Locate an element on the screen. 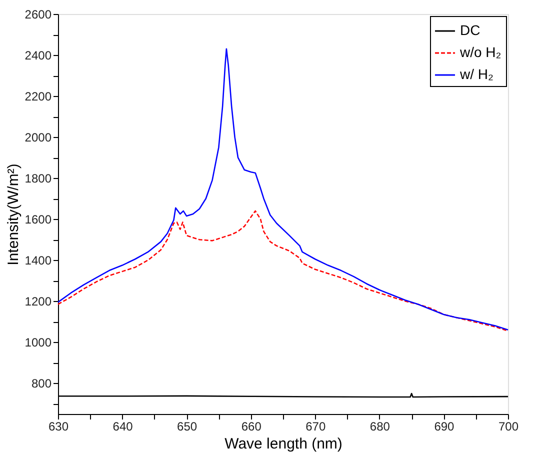 This screenshot has height=465, width=557. y-tick-label: 2000 is located at coordinates (38, 137).